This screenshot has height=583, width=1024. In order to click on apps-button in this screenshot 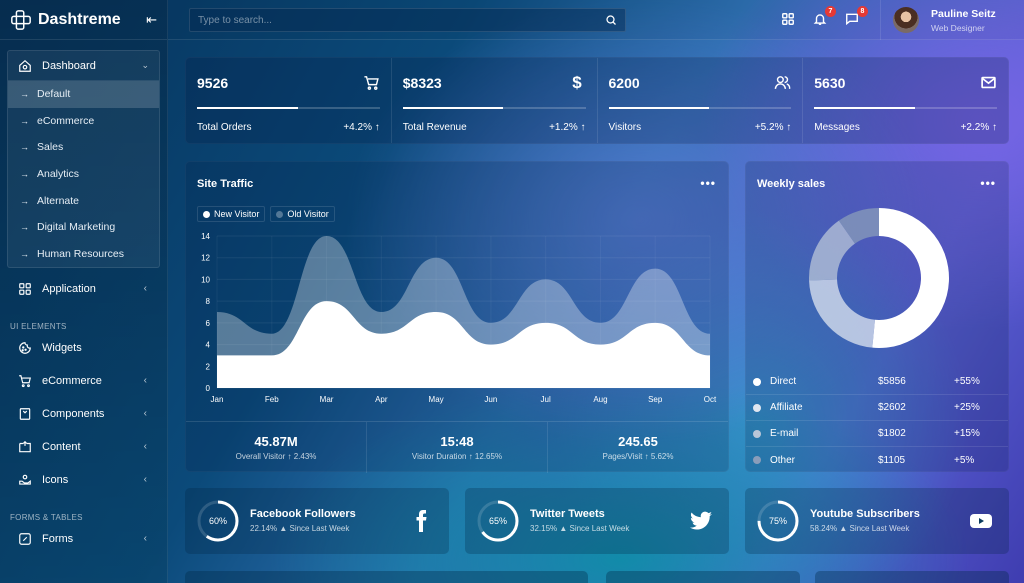, I will do `click(789, 20)`.